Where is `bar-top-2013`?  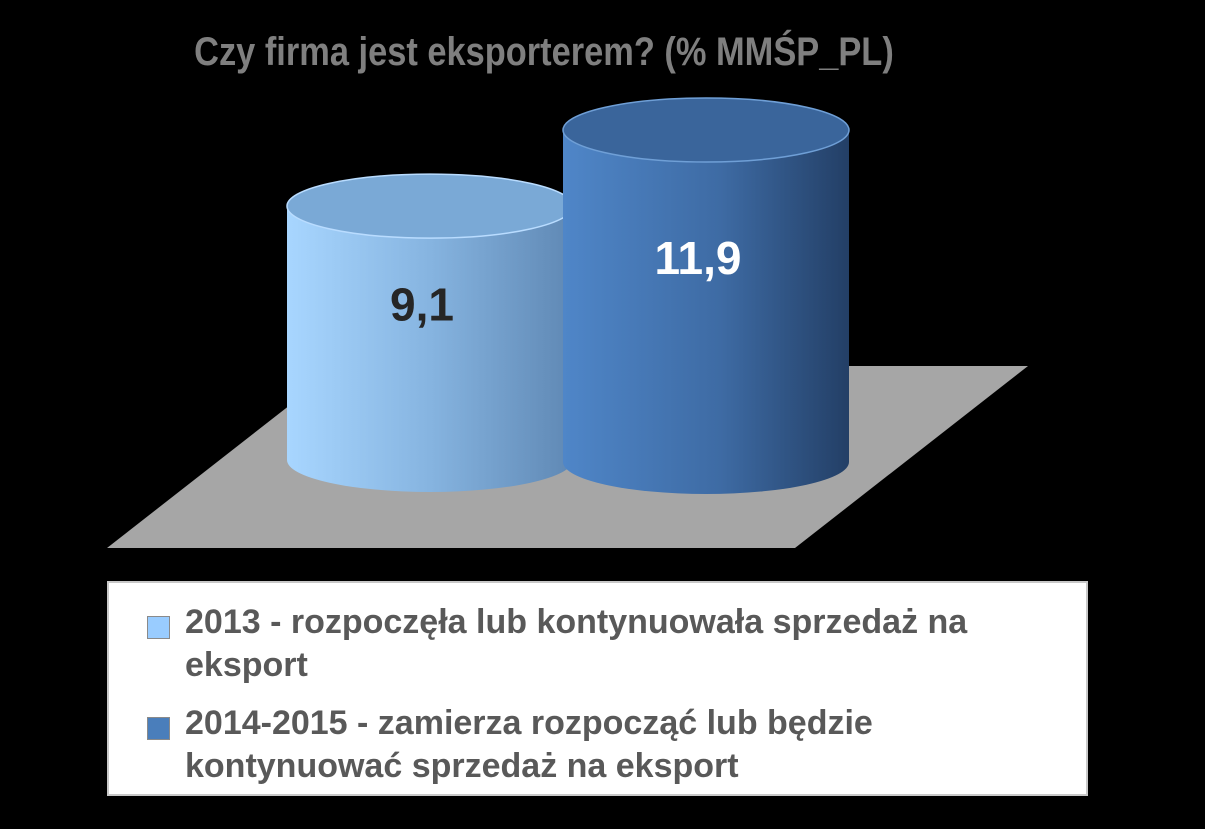 bar-top-2013 is located at coordinates (430, 206).